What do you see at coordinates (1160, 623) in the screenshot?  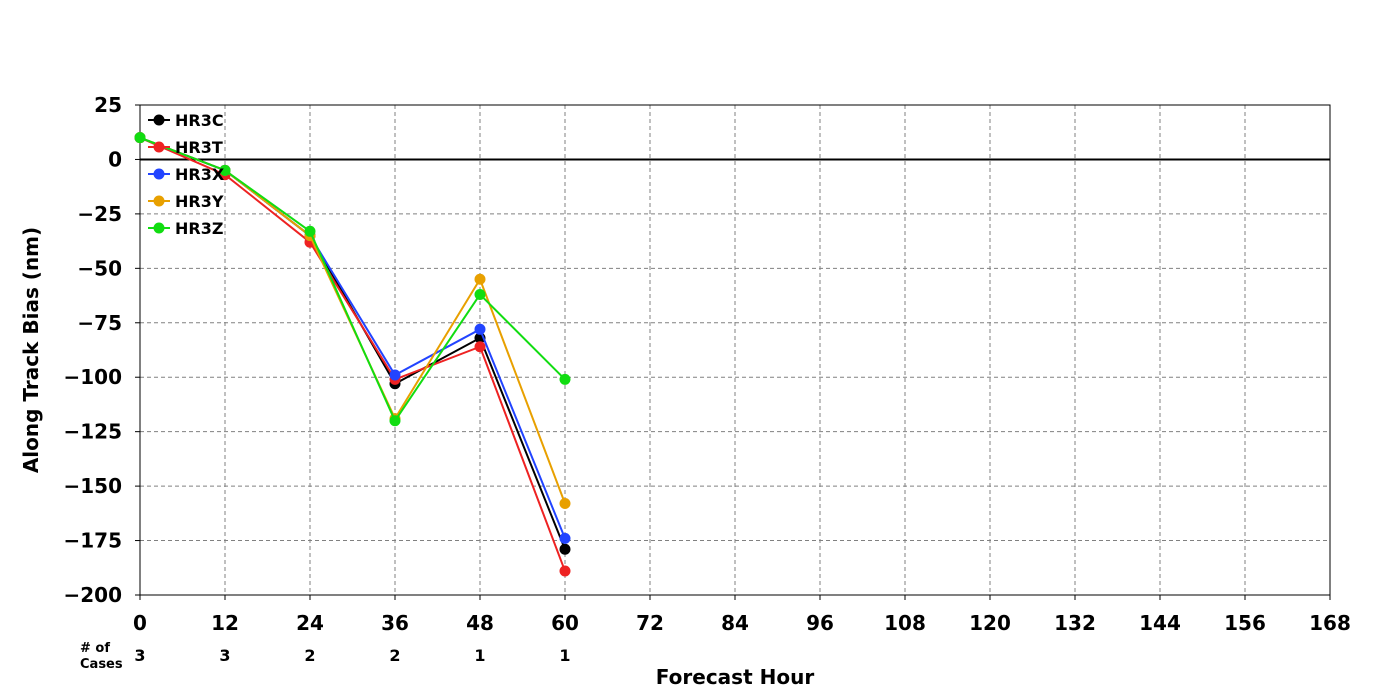 I see `x-tick-label: 144` at bounding box center [1160, 623].